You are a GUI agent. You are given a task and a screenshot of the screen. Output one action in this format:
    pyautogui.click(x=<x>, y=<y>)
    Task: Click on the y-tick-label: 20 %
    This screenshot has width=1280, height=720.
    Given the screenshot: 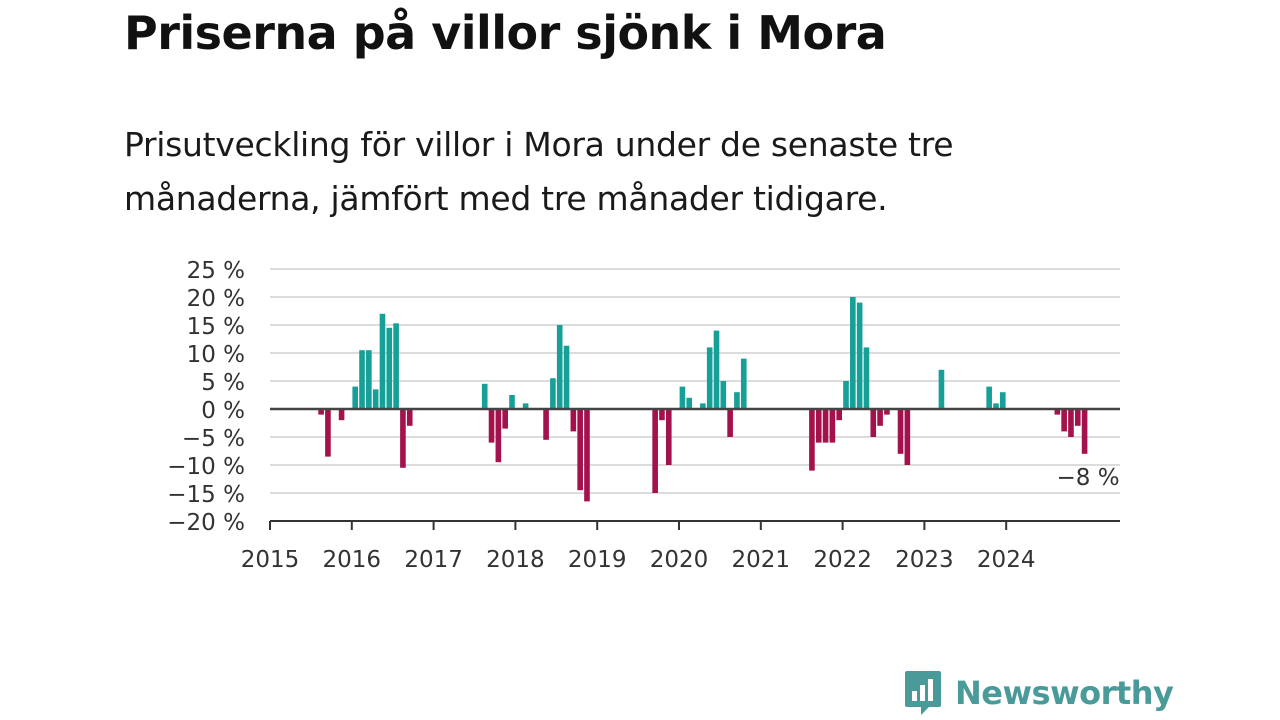 What is the action you would take?
    pyautogui.click(x=216, y=299)
    